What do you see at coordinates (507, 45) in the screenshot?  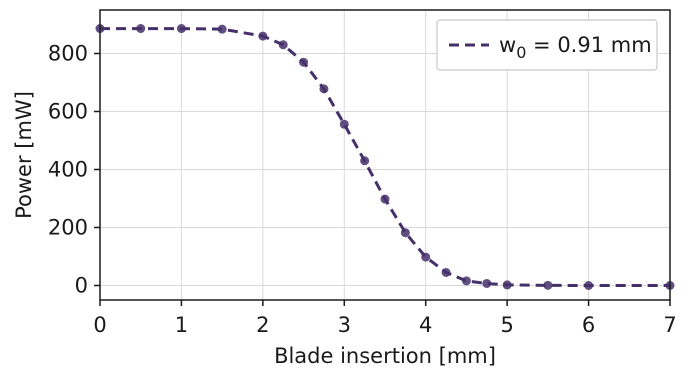 I see `legend-label-main: w` at bounding box center [507, 45].